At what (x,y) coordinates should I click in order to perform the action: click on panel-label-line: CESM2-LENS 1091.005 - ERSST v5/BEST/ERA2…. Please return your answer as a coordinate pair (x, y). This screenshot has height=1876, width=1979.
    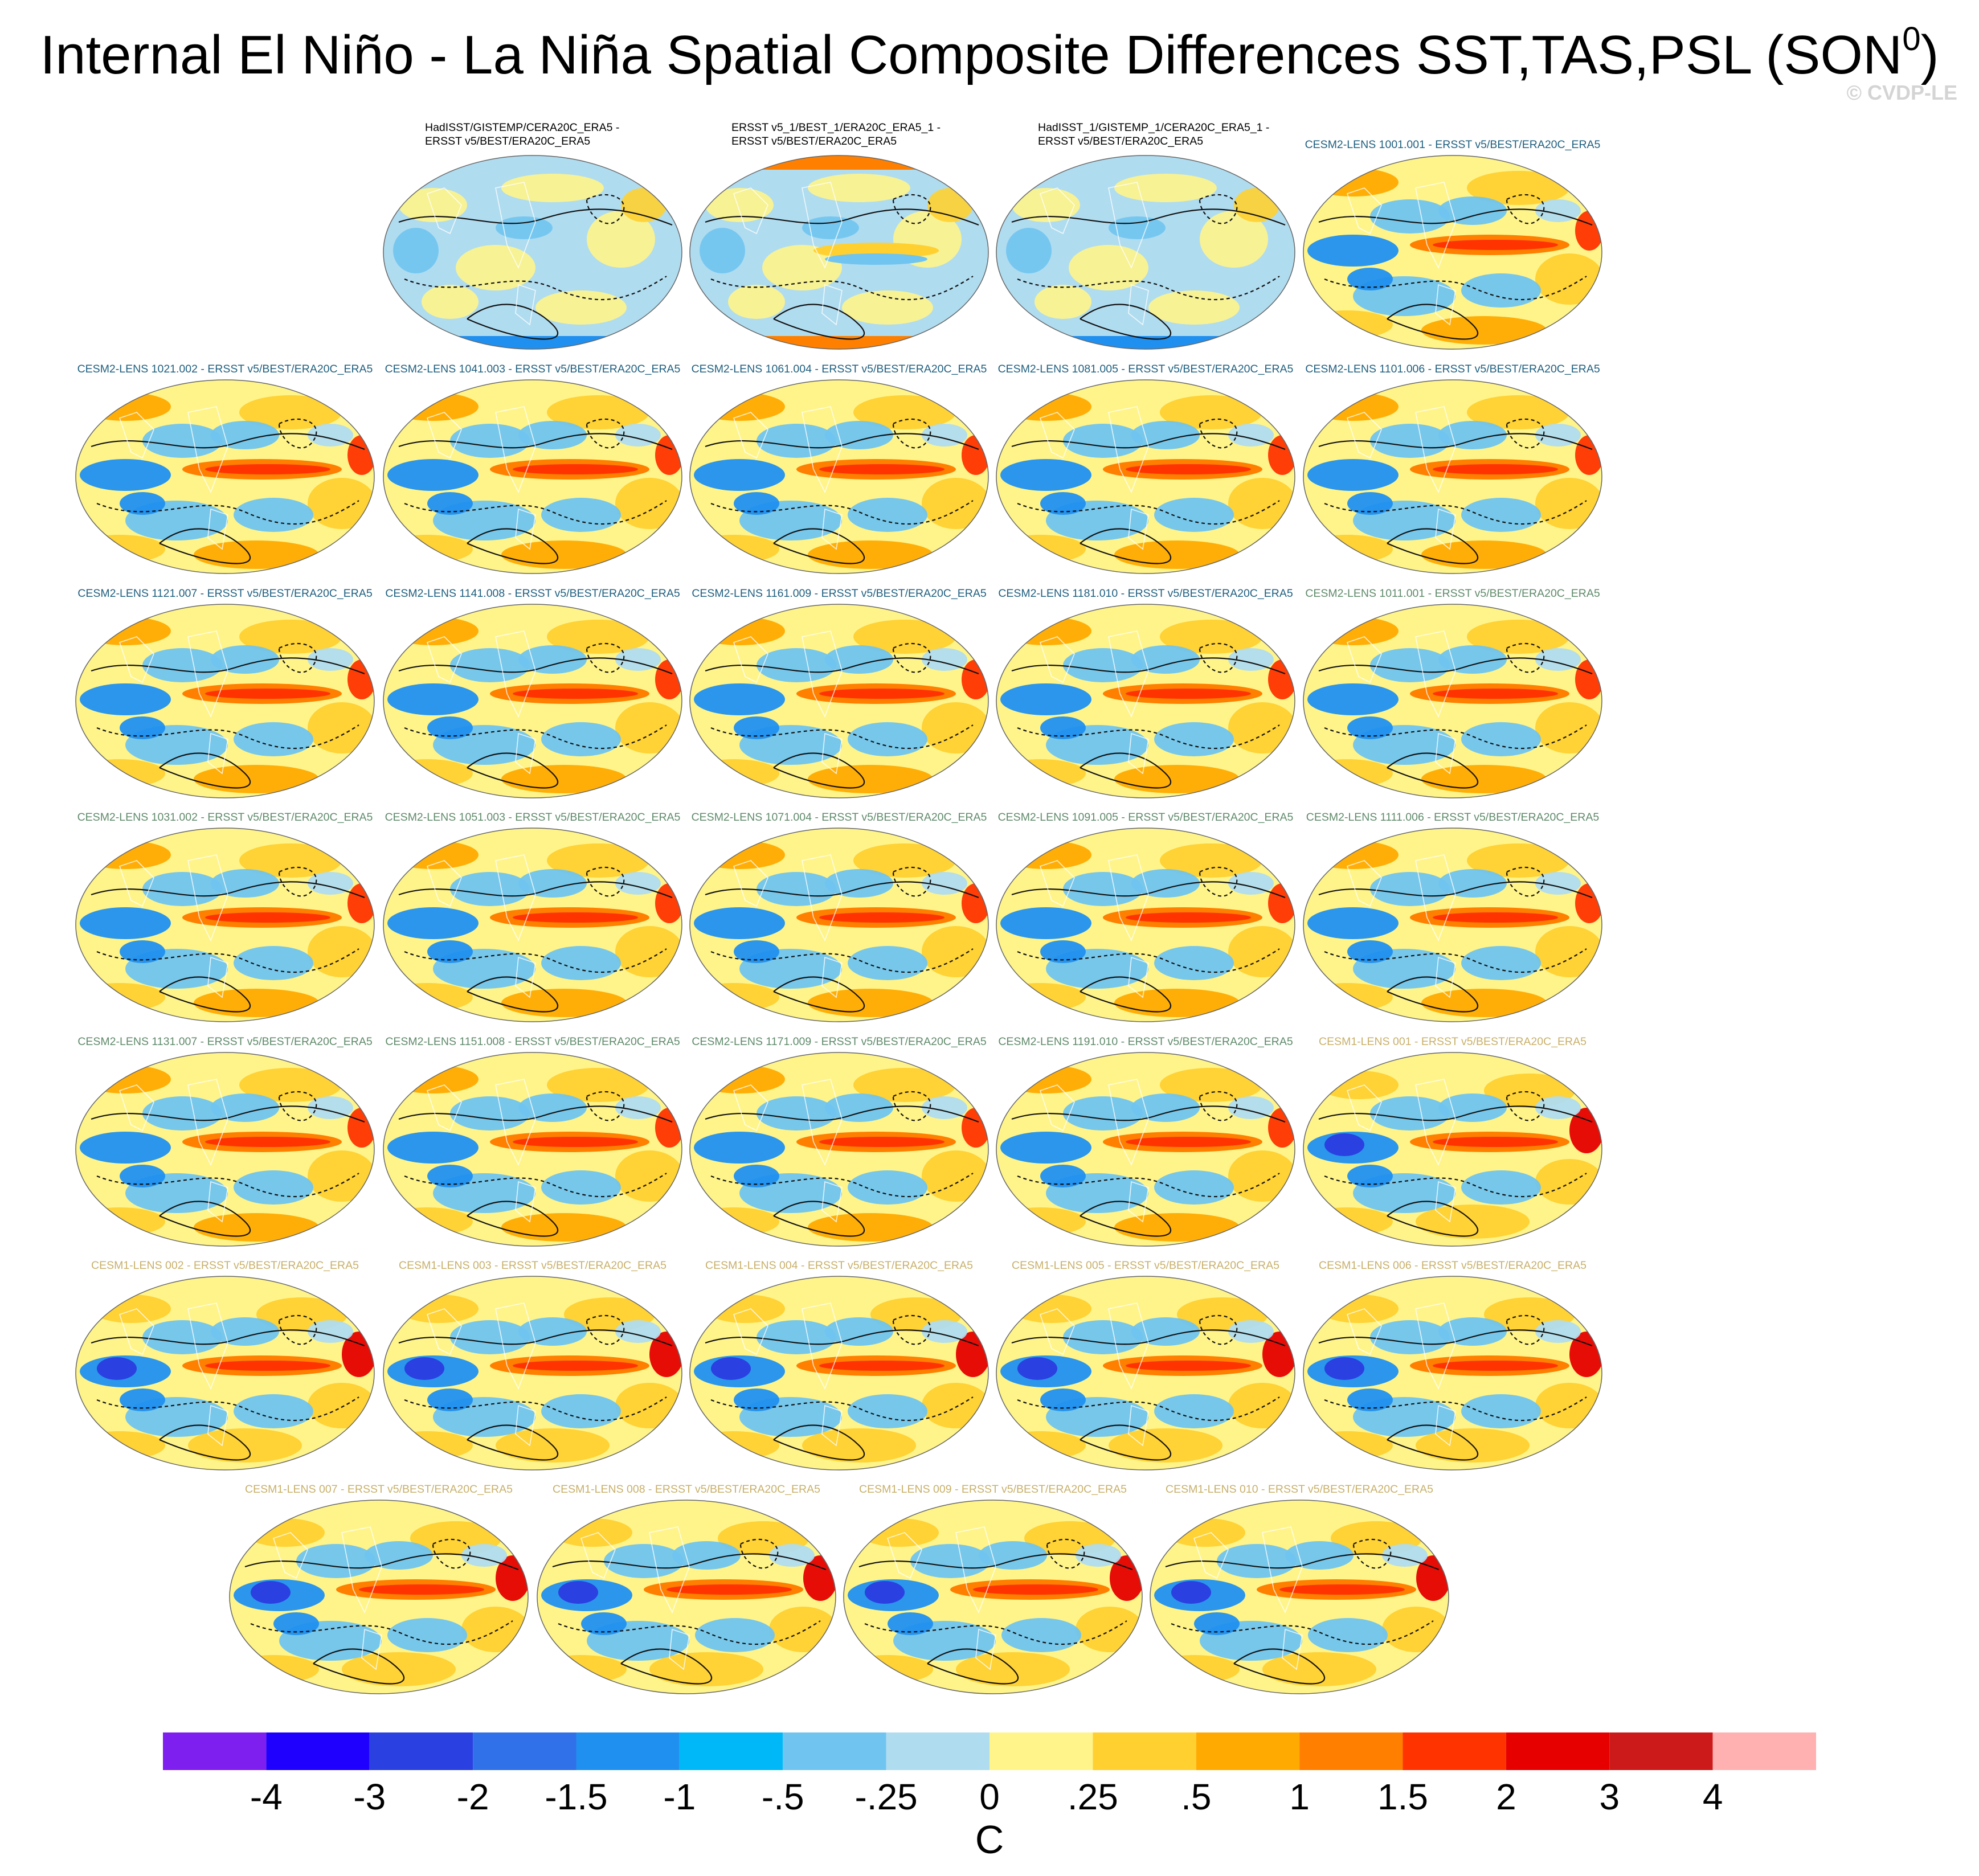
    Looking at the image, I should click on (1145, 817).